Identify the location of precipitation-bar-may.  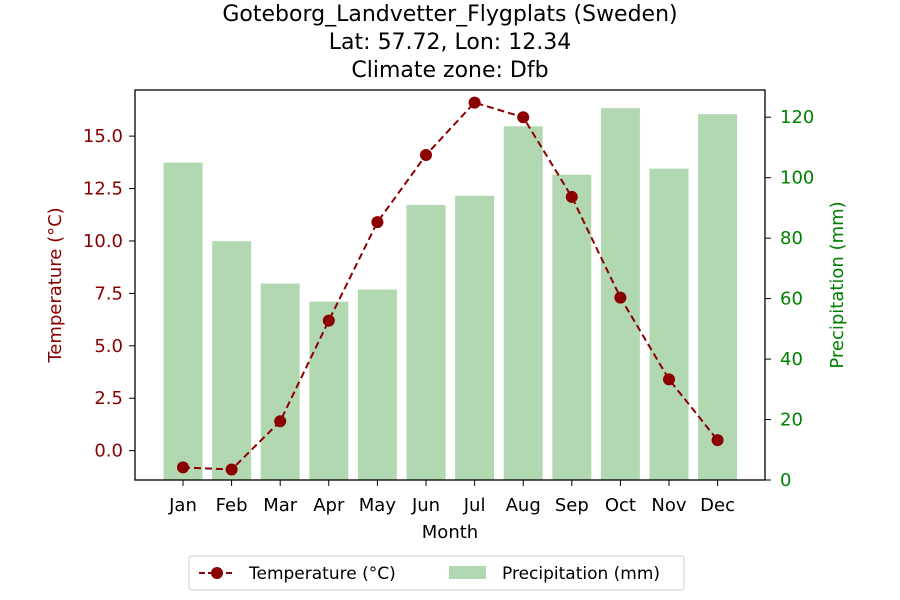
(377, 384).